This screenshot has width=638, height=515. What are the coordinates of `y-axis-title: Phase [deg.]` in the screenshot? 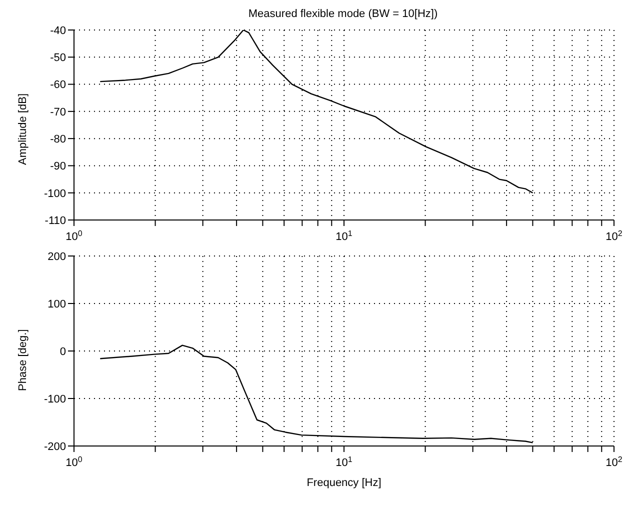 It's located at (22, 360).